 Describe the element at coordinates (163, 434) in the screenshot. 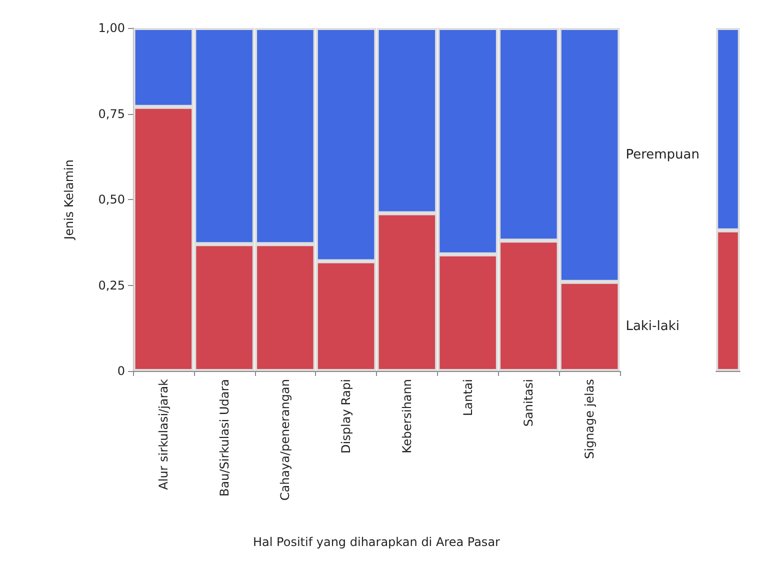

I see `x-tick-label: Alur sirkulasi/jarak` at that location.